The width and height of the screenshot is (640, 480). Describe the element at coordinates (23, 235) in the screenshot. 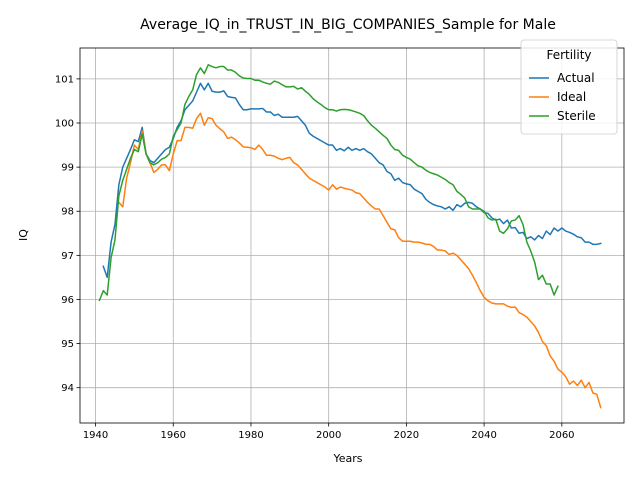

I see `y-axis-label: IQ` at that location.